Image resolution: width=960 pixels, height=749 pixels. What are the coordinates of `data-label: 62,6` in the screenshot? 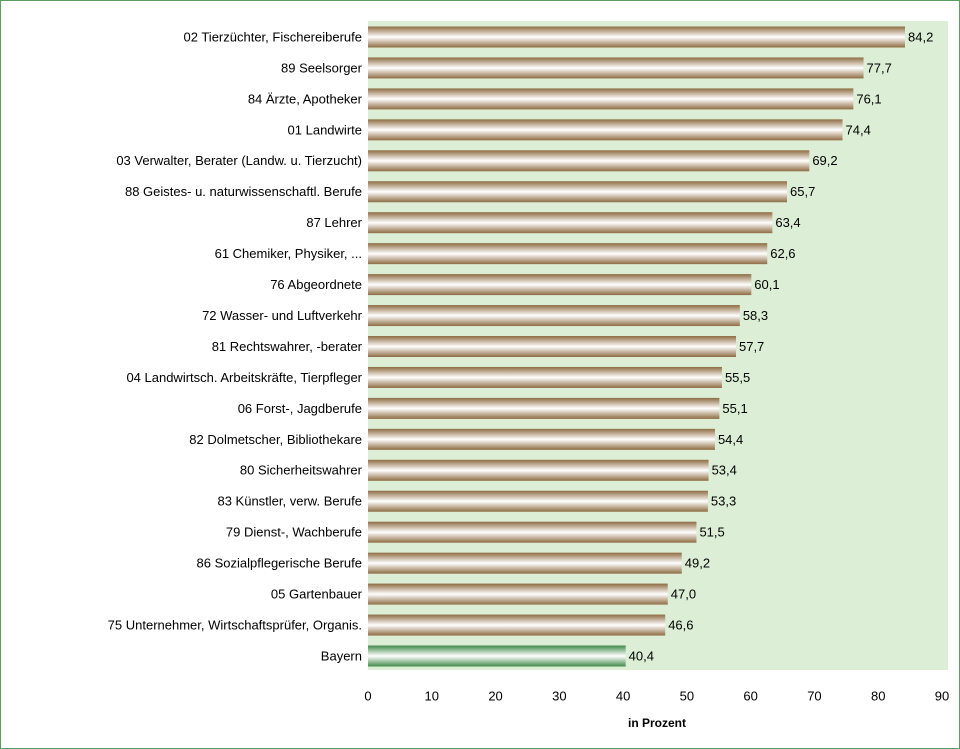 It's located at (782, 253).